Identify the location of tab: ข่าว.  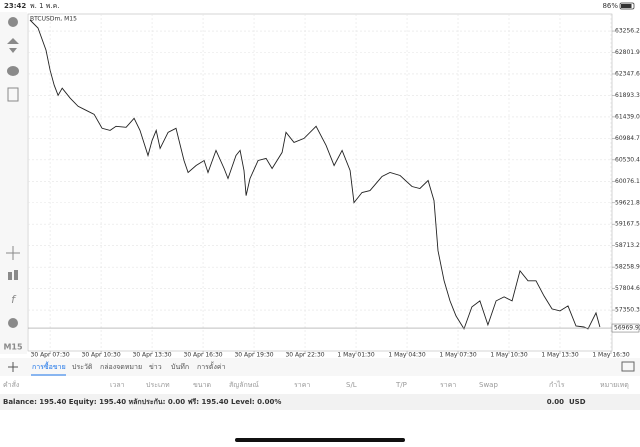
(155, 367).